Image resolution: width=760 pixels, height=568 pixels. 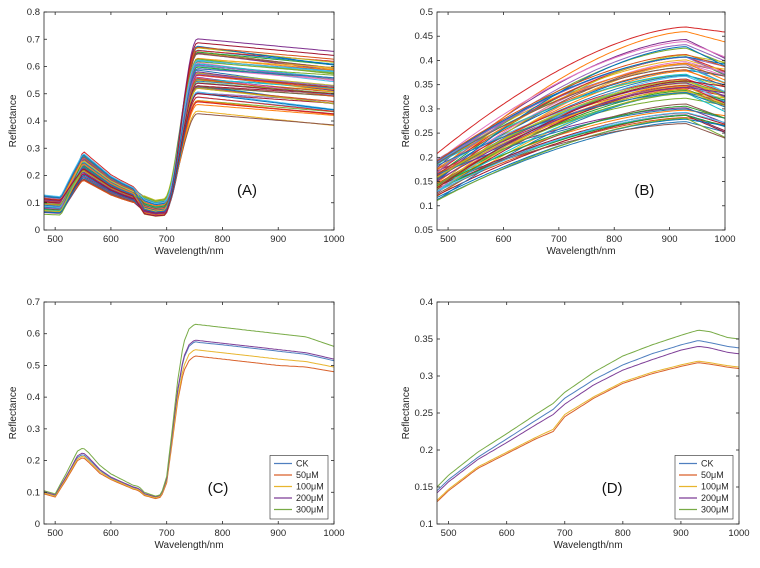 What do you see at coordinates (424, 36) in the screenshot?
I see `y-tick-label: 0.45` at bounding box center [424, 36].